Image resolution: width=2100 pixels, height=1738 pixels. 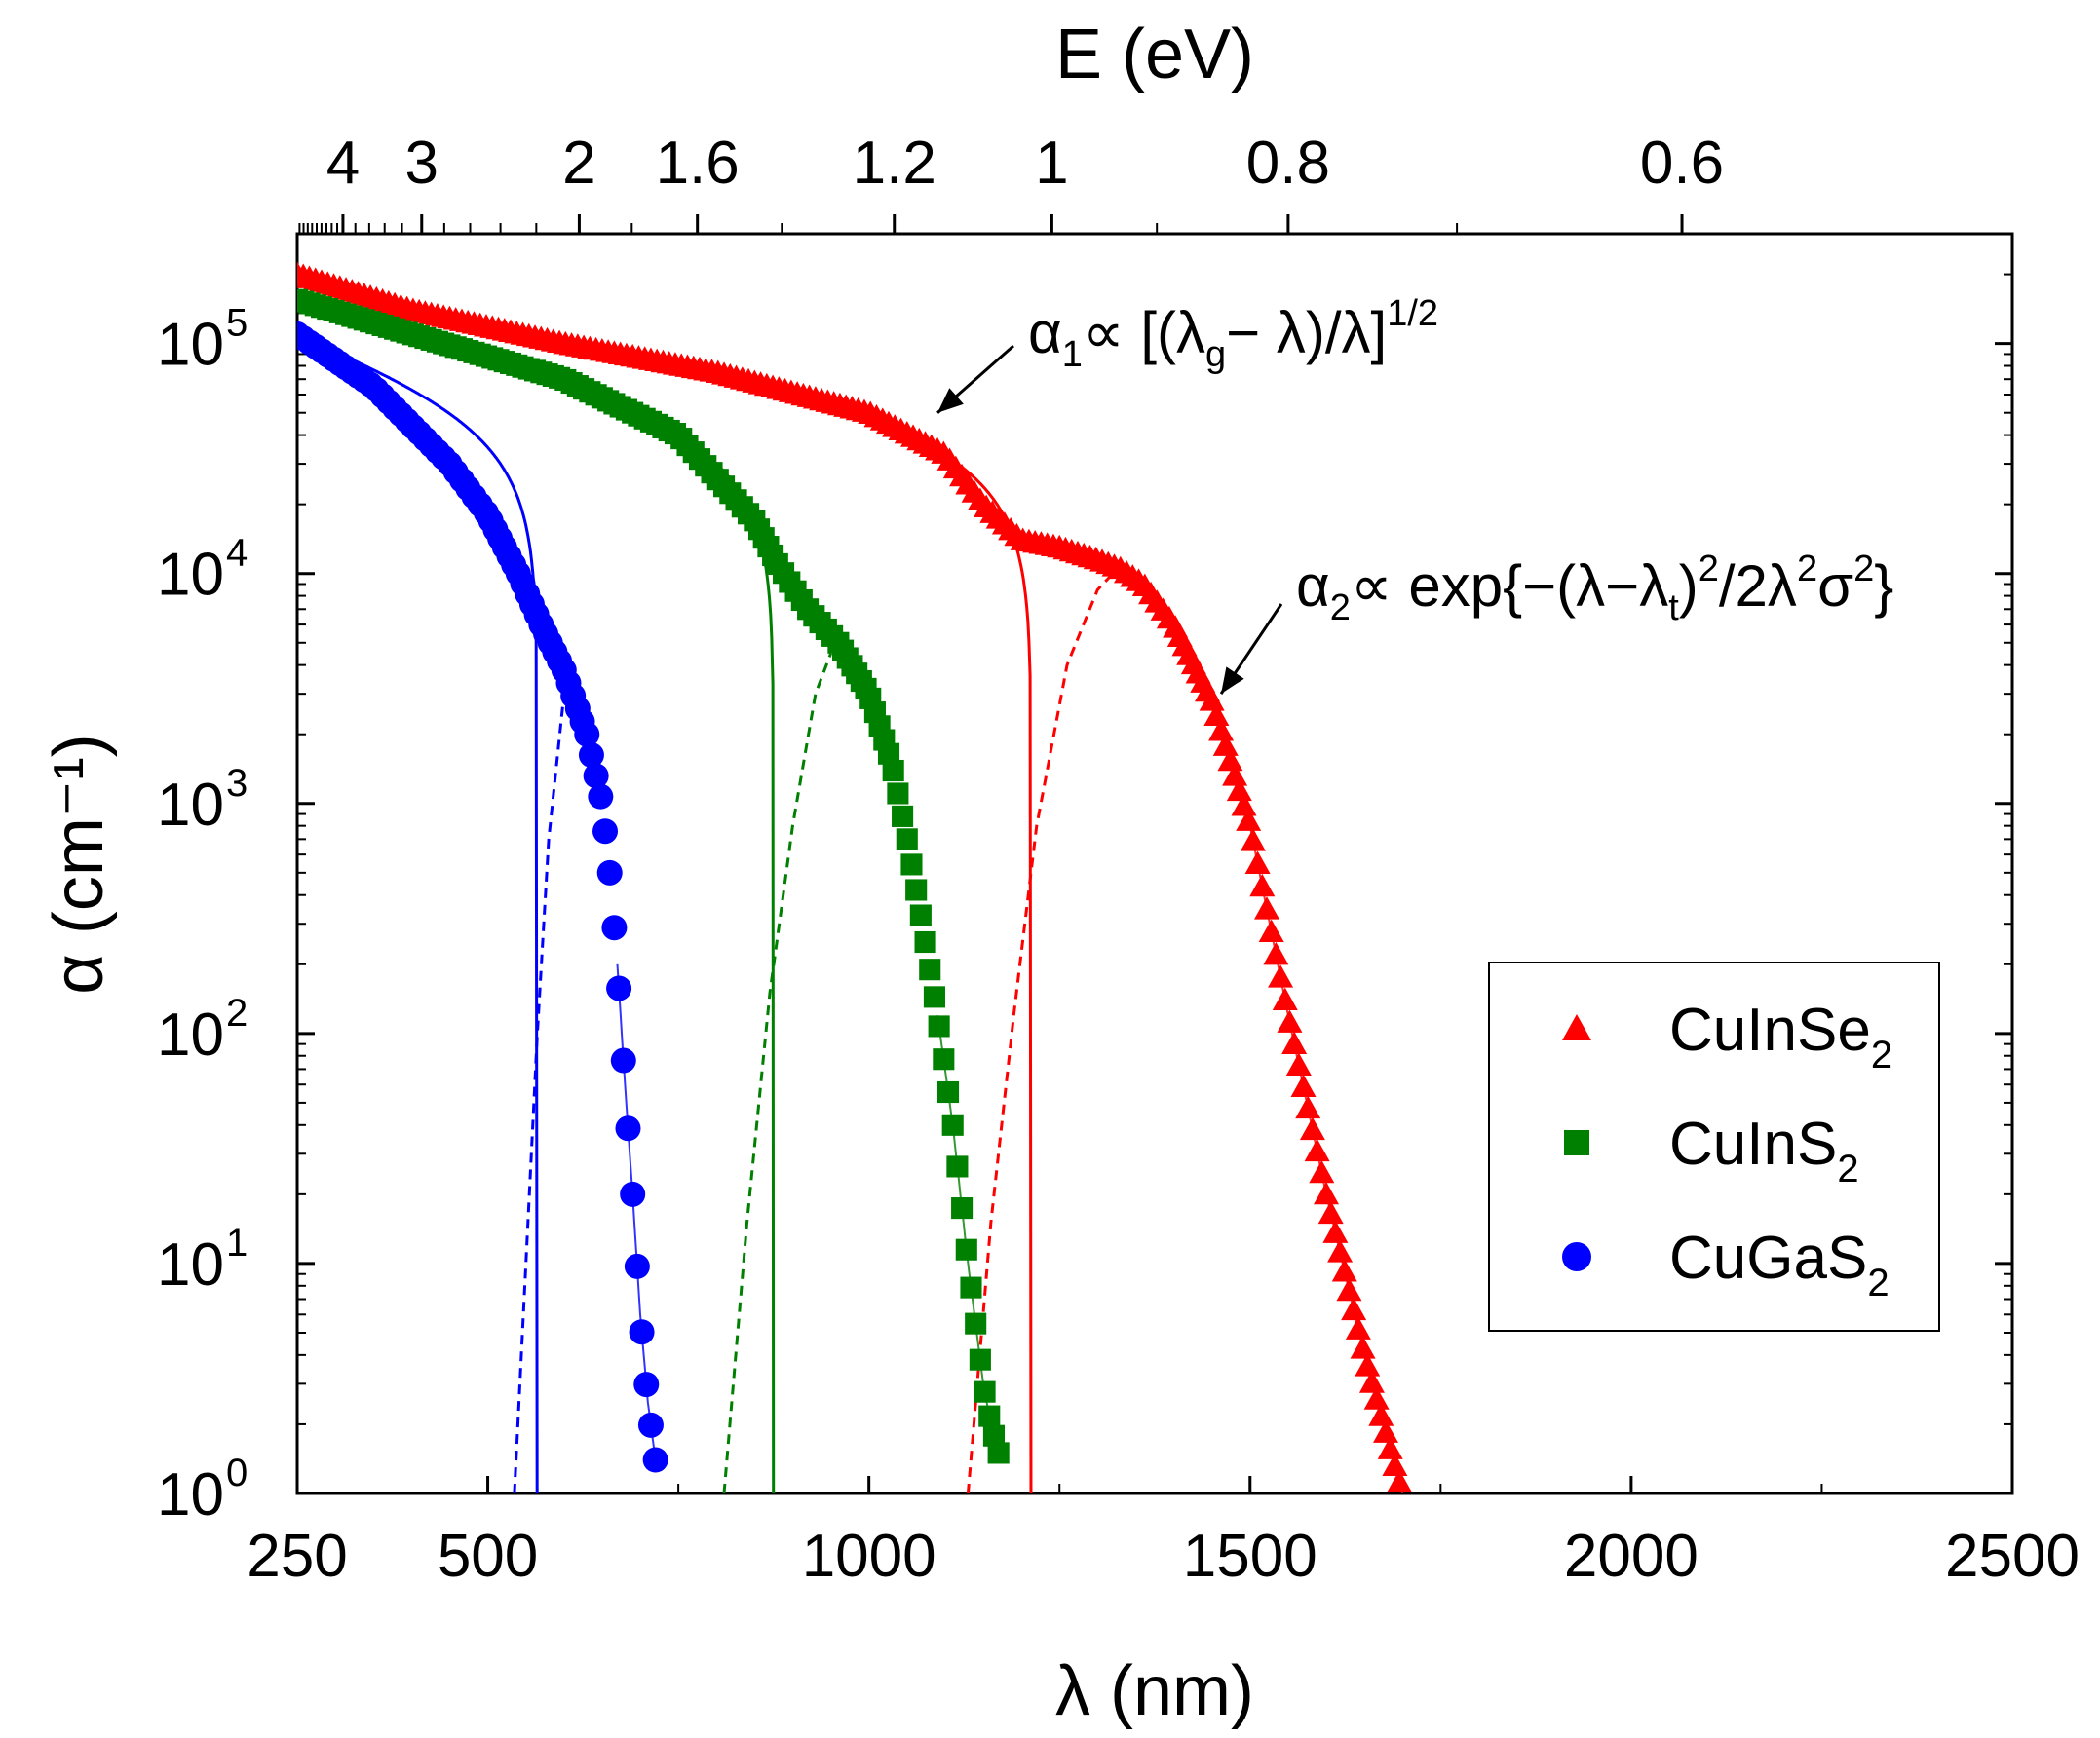 I want to click on y-tick-exponent: 3, so click(x=237, y=783).